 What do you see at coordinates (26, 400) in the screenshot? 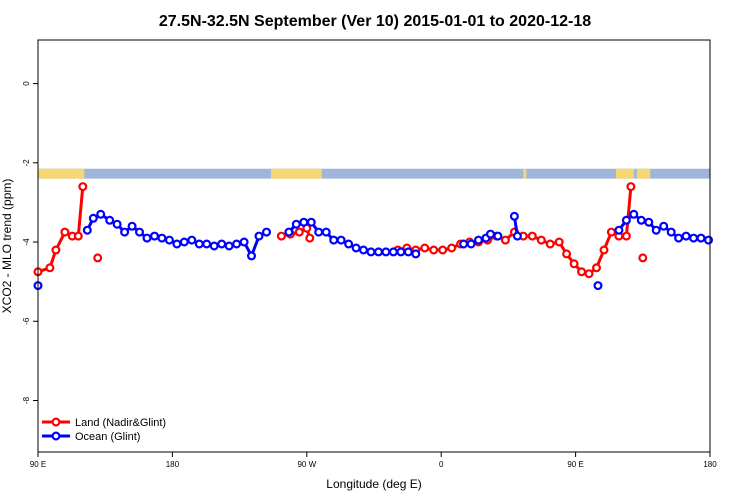
I see `y-tick-label: -8` at bounding box center [26, 400].